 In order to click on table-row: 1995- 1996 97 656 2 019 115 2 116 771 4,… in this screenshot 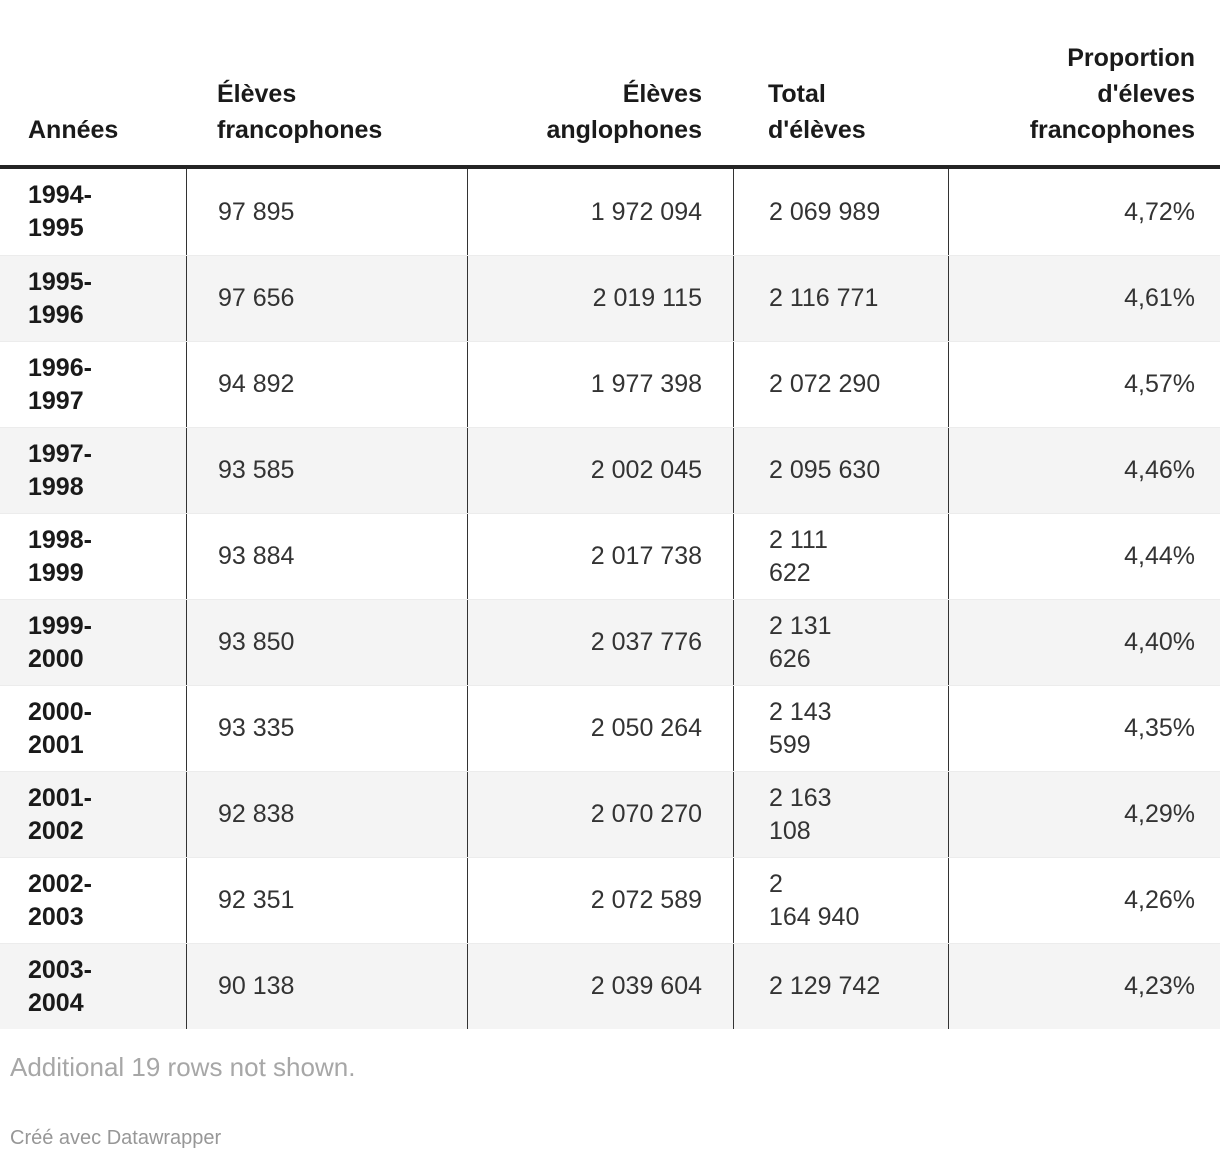, I will do `click(610, 298)`.